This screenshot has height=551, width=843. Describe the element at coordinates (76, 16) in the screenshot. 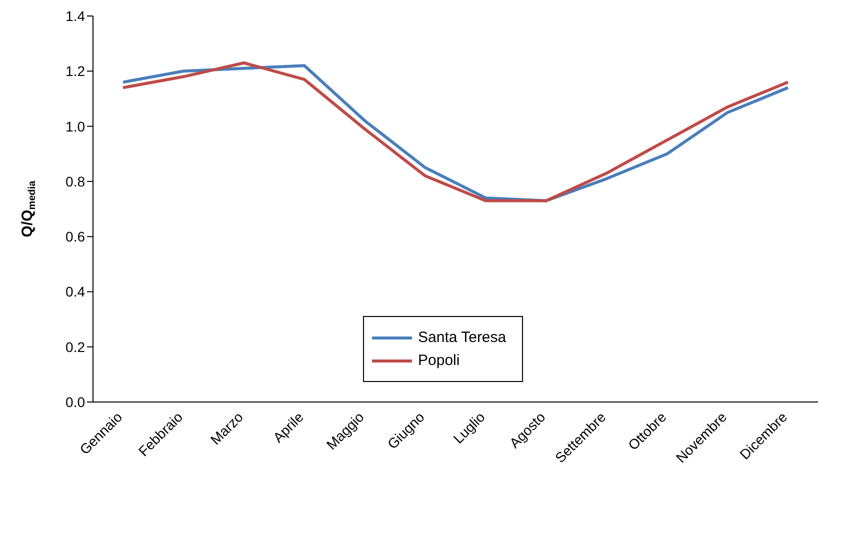

I see `y-tick-label: 1.4` at that location.